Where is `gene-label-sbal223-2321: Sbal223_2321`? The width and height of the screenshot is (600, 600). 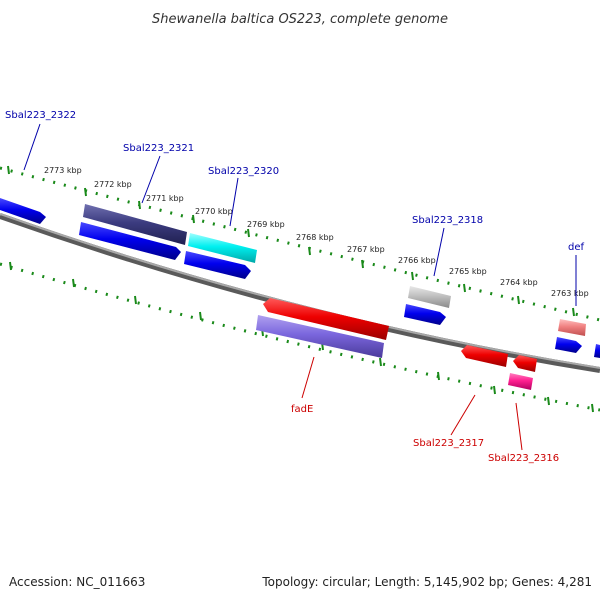
gene-label-sbal223-2321: Sbal223_2321 is located at coordinates (158, 148).